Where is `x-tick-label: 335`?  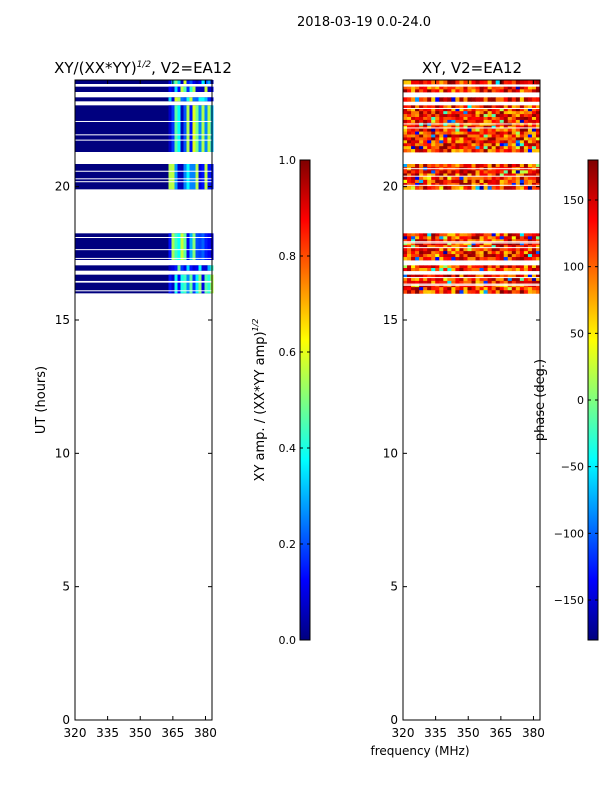
x-tick-label: 335 is located at coordinates (435, 733).